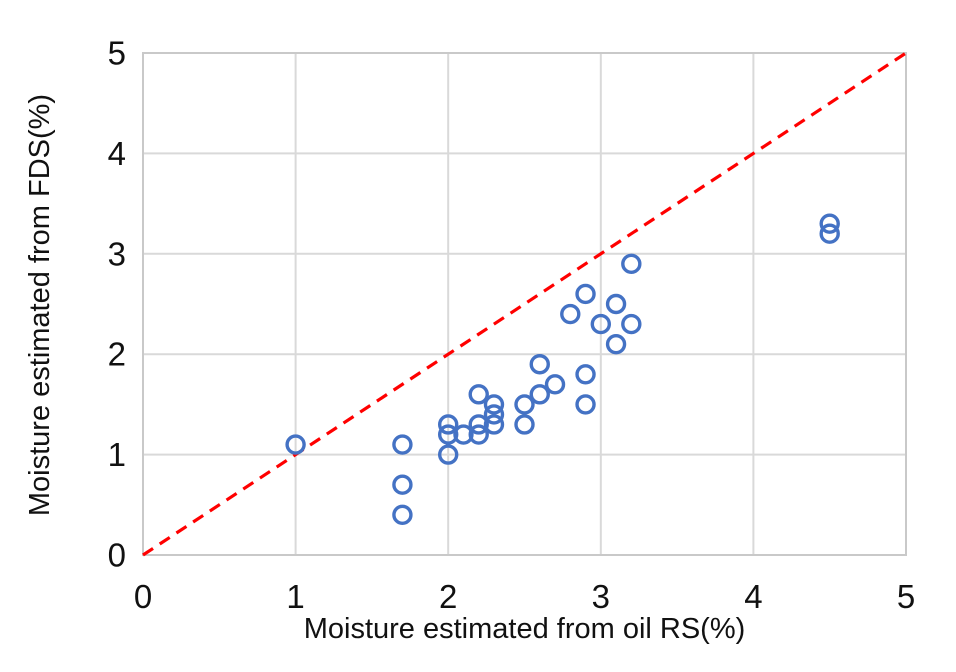  Describe the element at coordinates (906, 596) in the screenshot. I see `x-tick-label: 5` at that location.